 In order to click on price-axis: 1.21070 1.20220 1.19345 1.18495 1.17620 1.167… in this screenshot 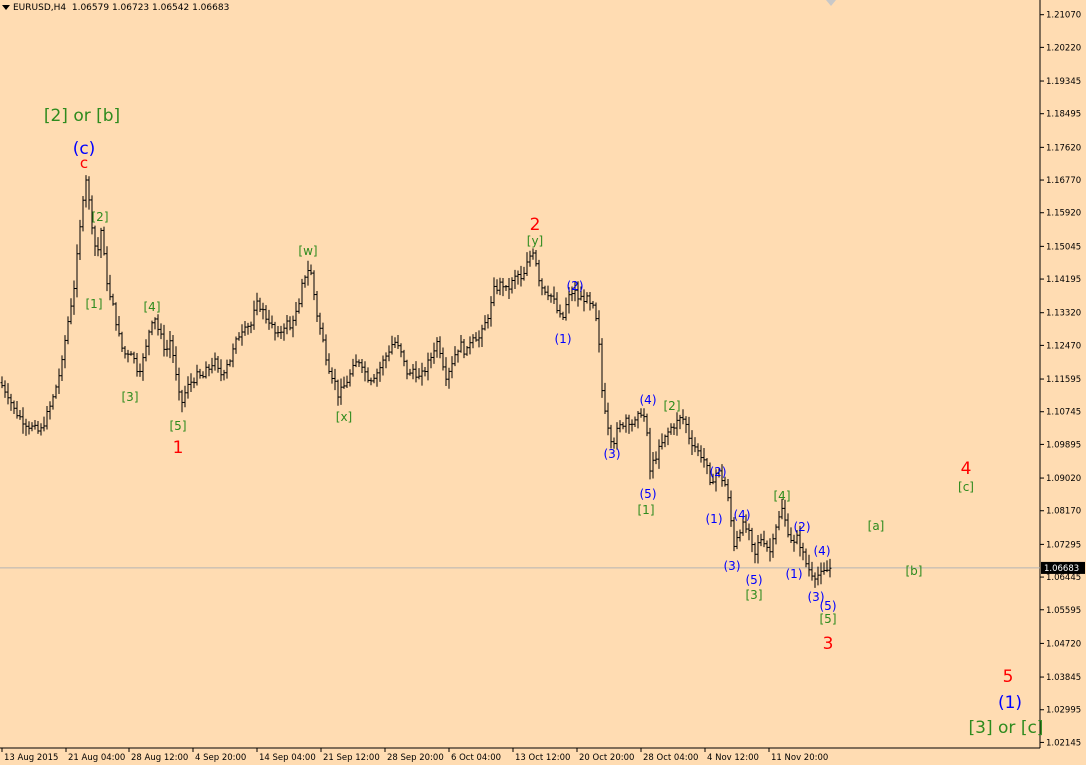, I will do `click(1060, 380)`.